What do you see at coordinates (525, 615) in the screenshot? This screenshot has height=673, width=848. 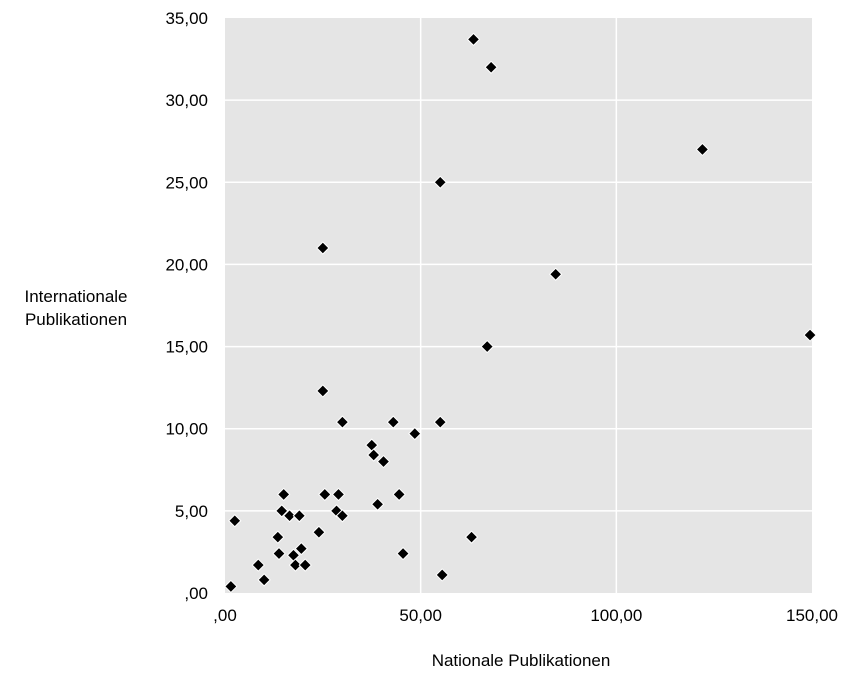 I see `x-axis-ticks: ,00 50,00 100,00 150,00` at bounding box center [525, 615].